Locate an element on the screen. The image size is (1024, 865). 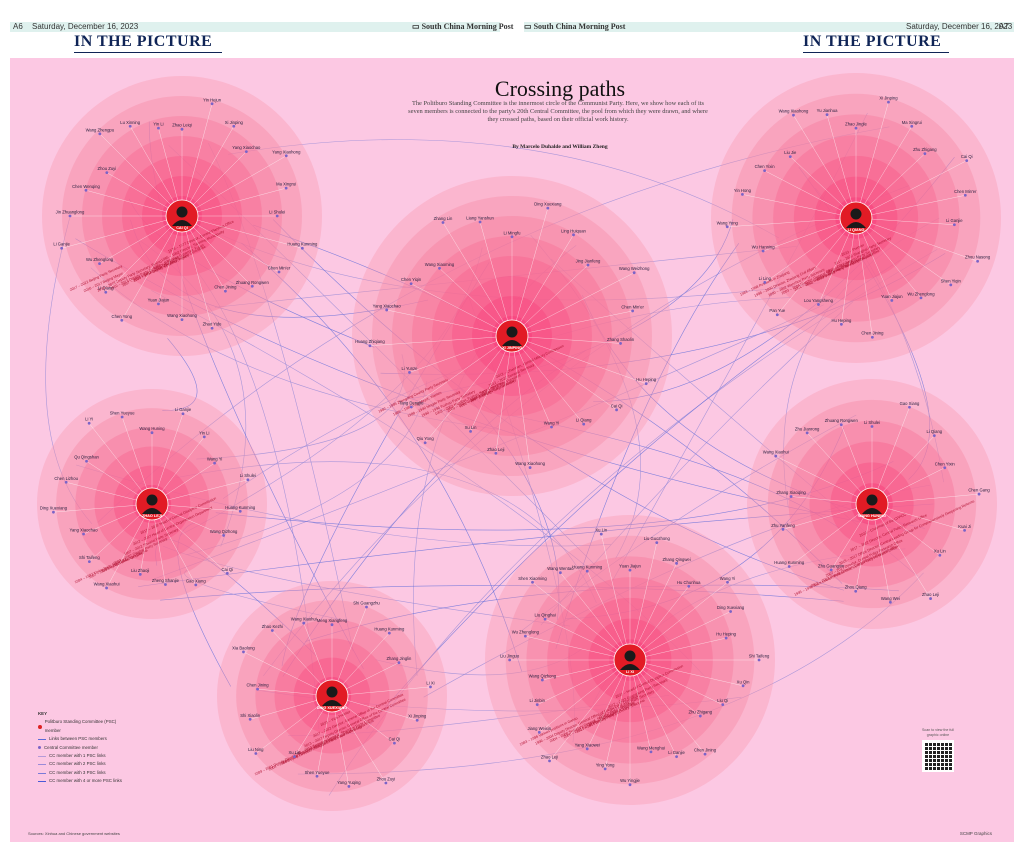
cc-member-label: Wang Xiaohong is located at coordinates (530, 463).